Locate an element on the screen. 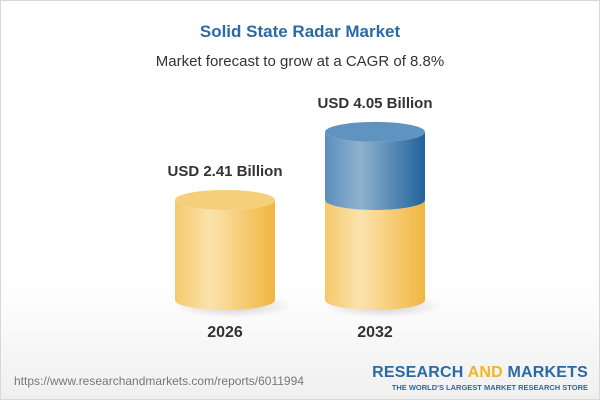  category-label: 2032 is located at coordinates (375, 332).